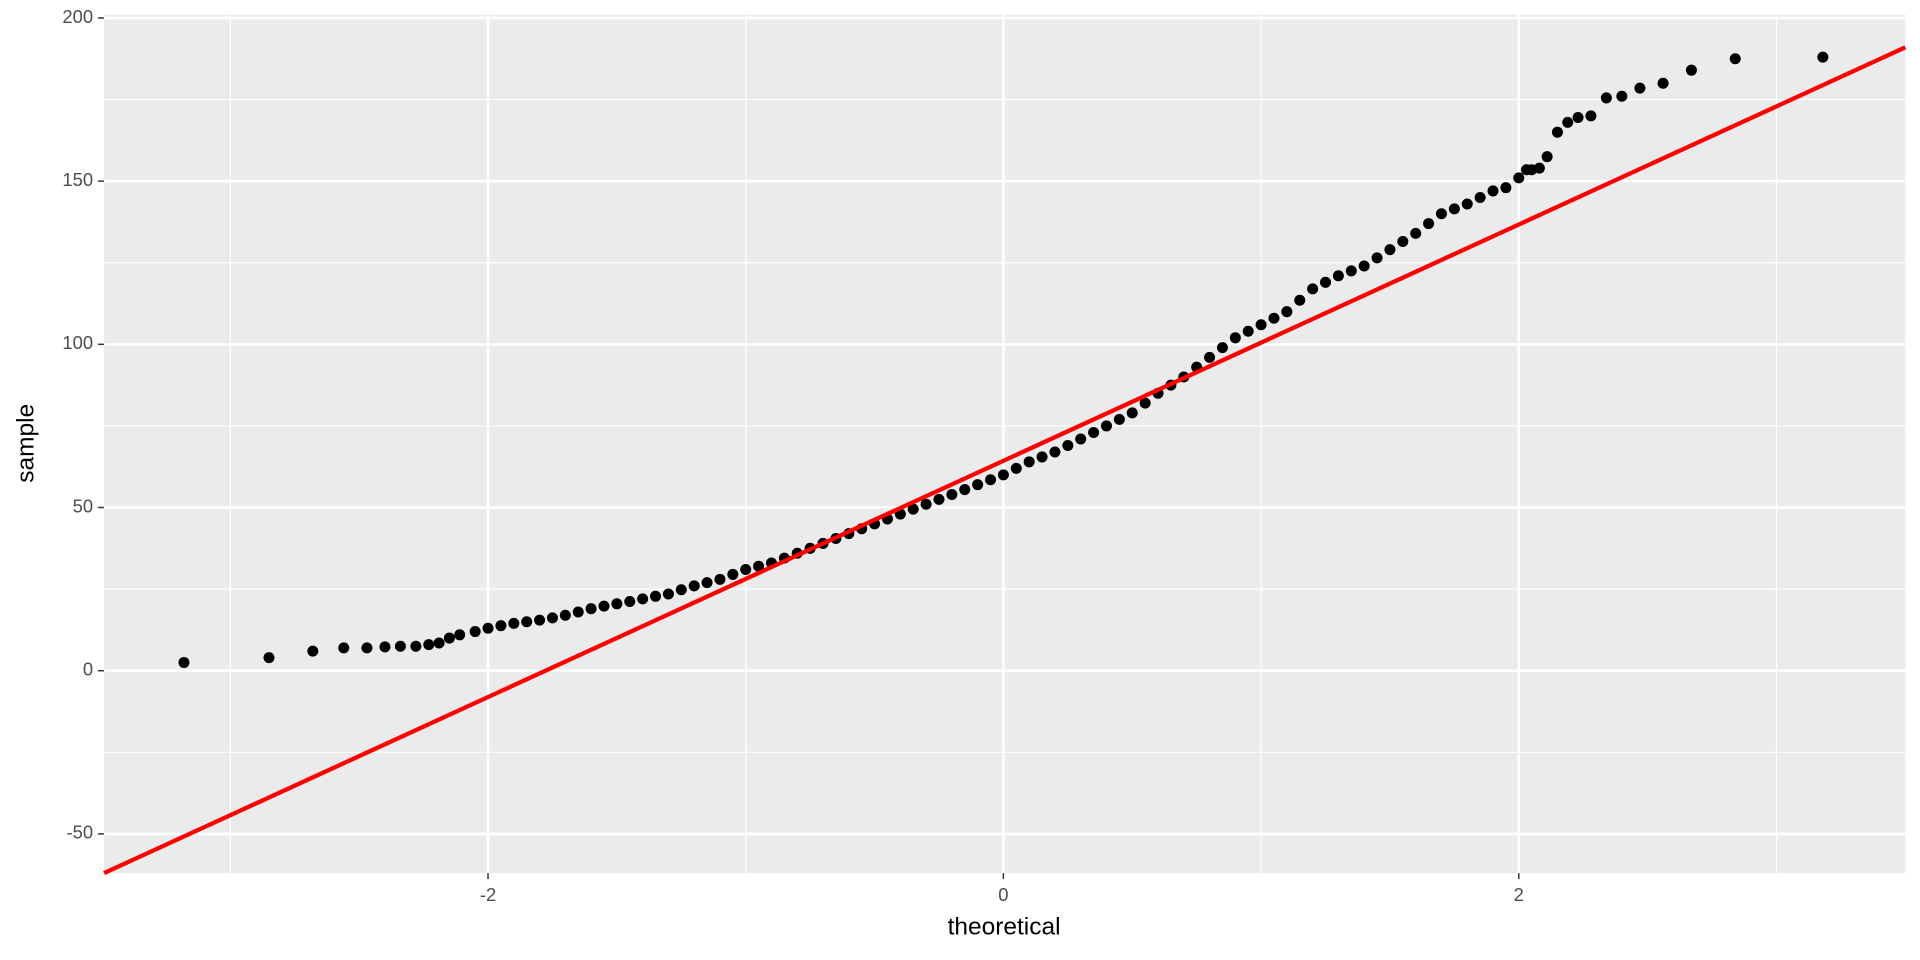  Describe the element at coordinates (1519, 894) in the screenshot. I see `x-tick-label: 2` at that location.